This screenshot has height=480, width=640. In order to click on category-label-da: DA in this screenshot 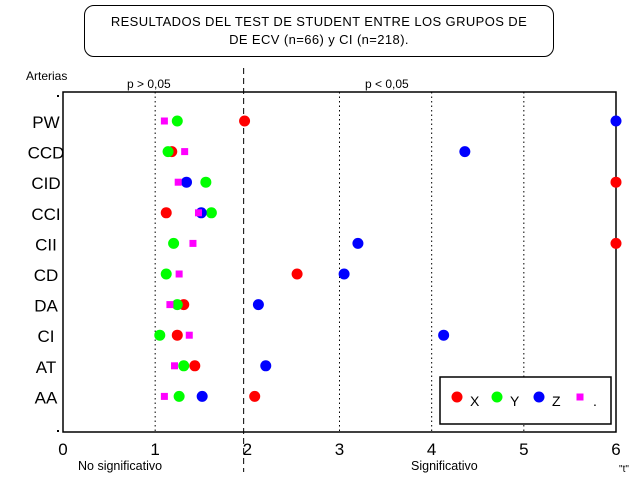, I will do `click(46, 306)`.